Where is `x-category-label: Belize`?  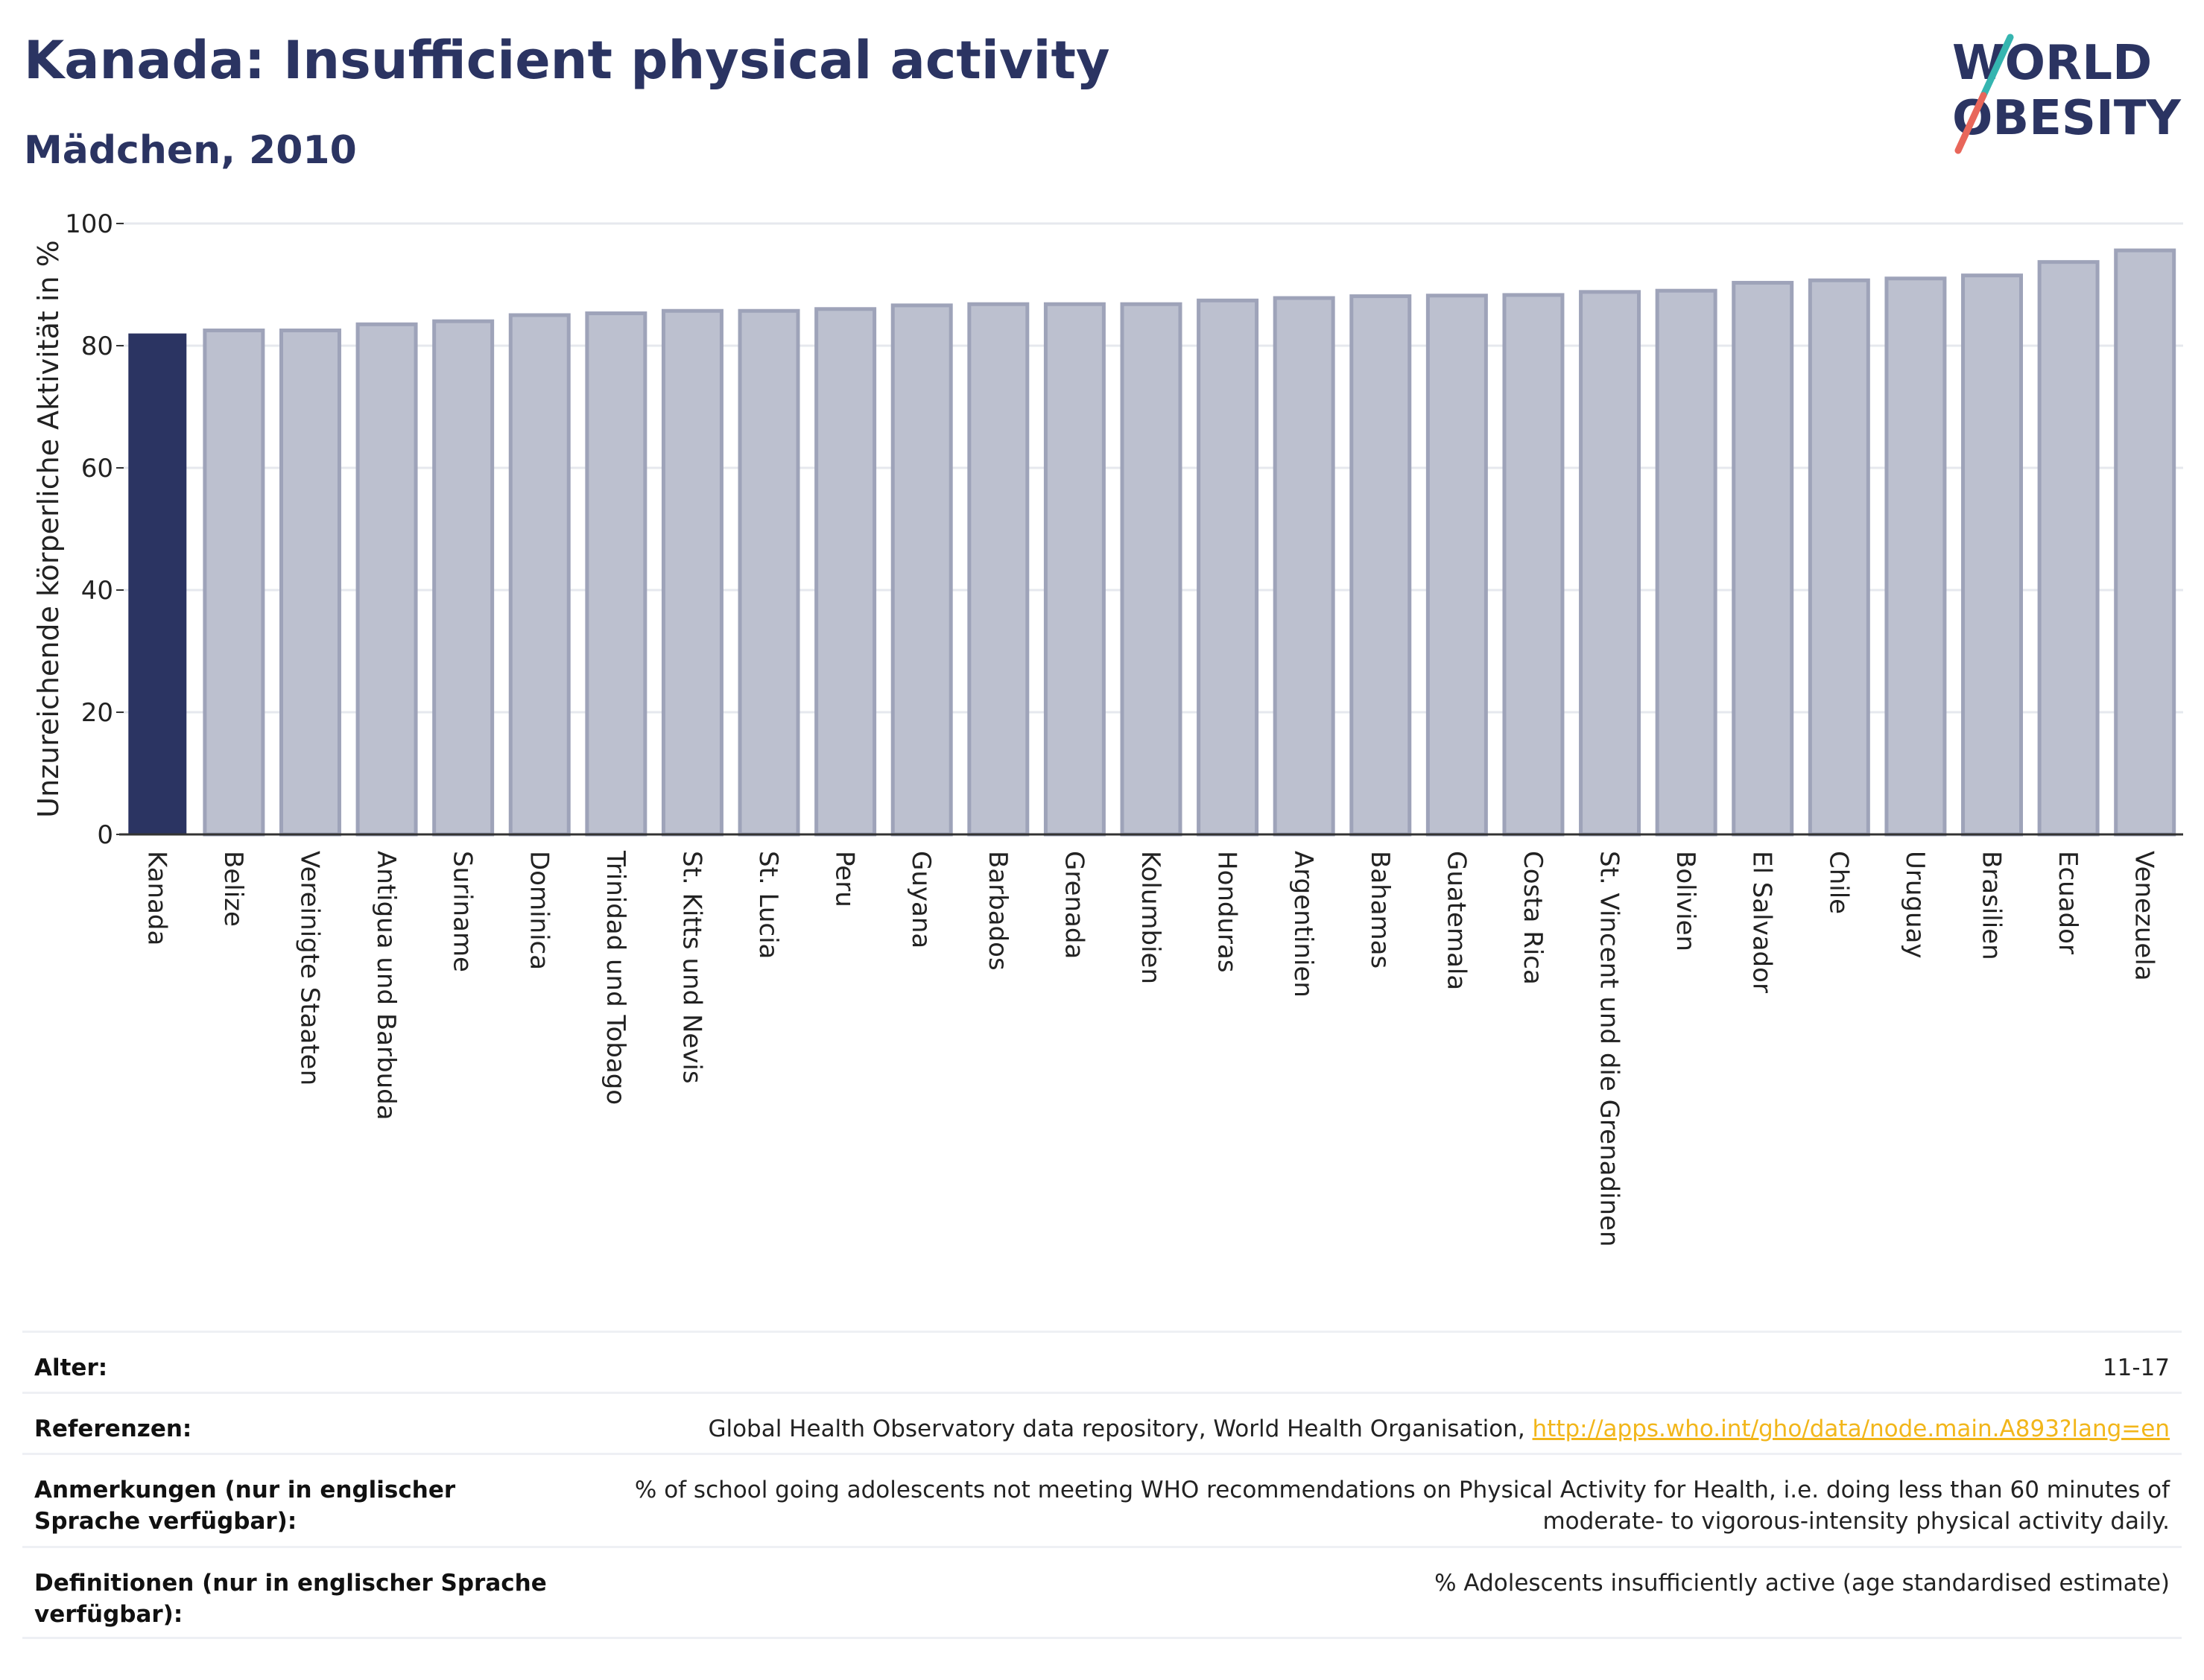
x-category-label: Belize is located at coordinates (233, 889).